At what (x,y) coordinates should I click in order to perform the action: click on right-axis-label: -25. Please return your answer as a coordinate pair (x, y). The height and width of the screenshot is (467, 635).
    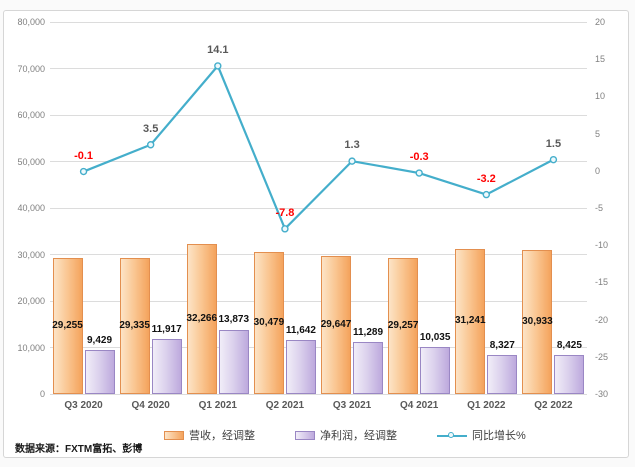
    Looking at the image, I should click on (602, 356).